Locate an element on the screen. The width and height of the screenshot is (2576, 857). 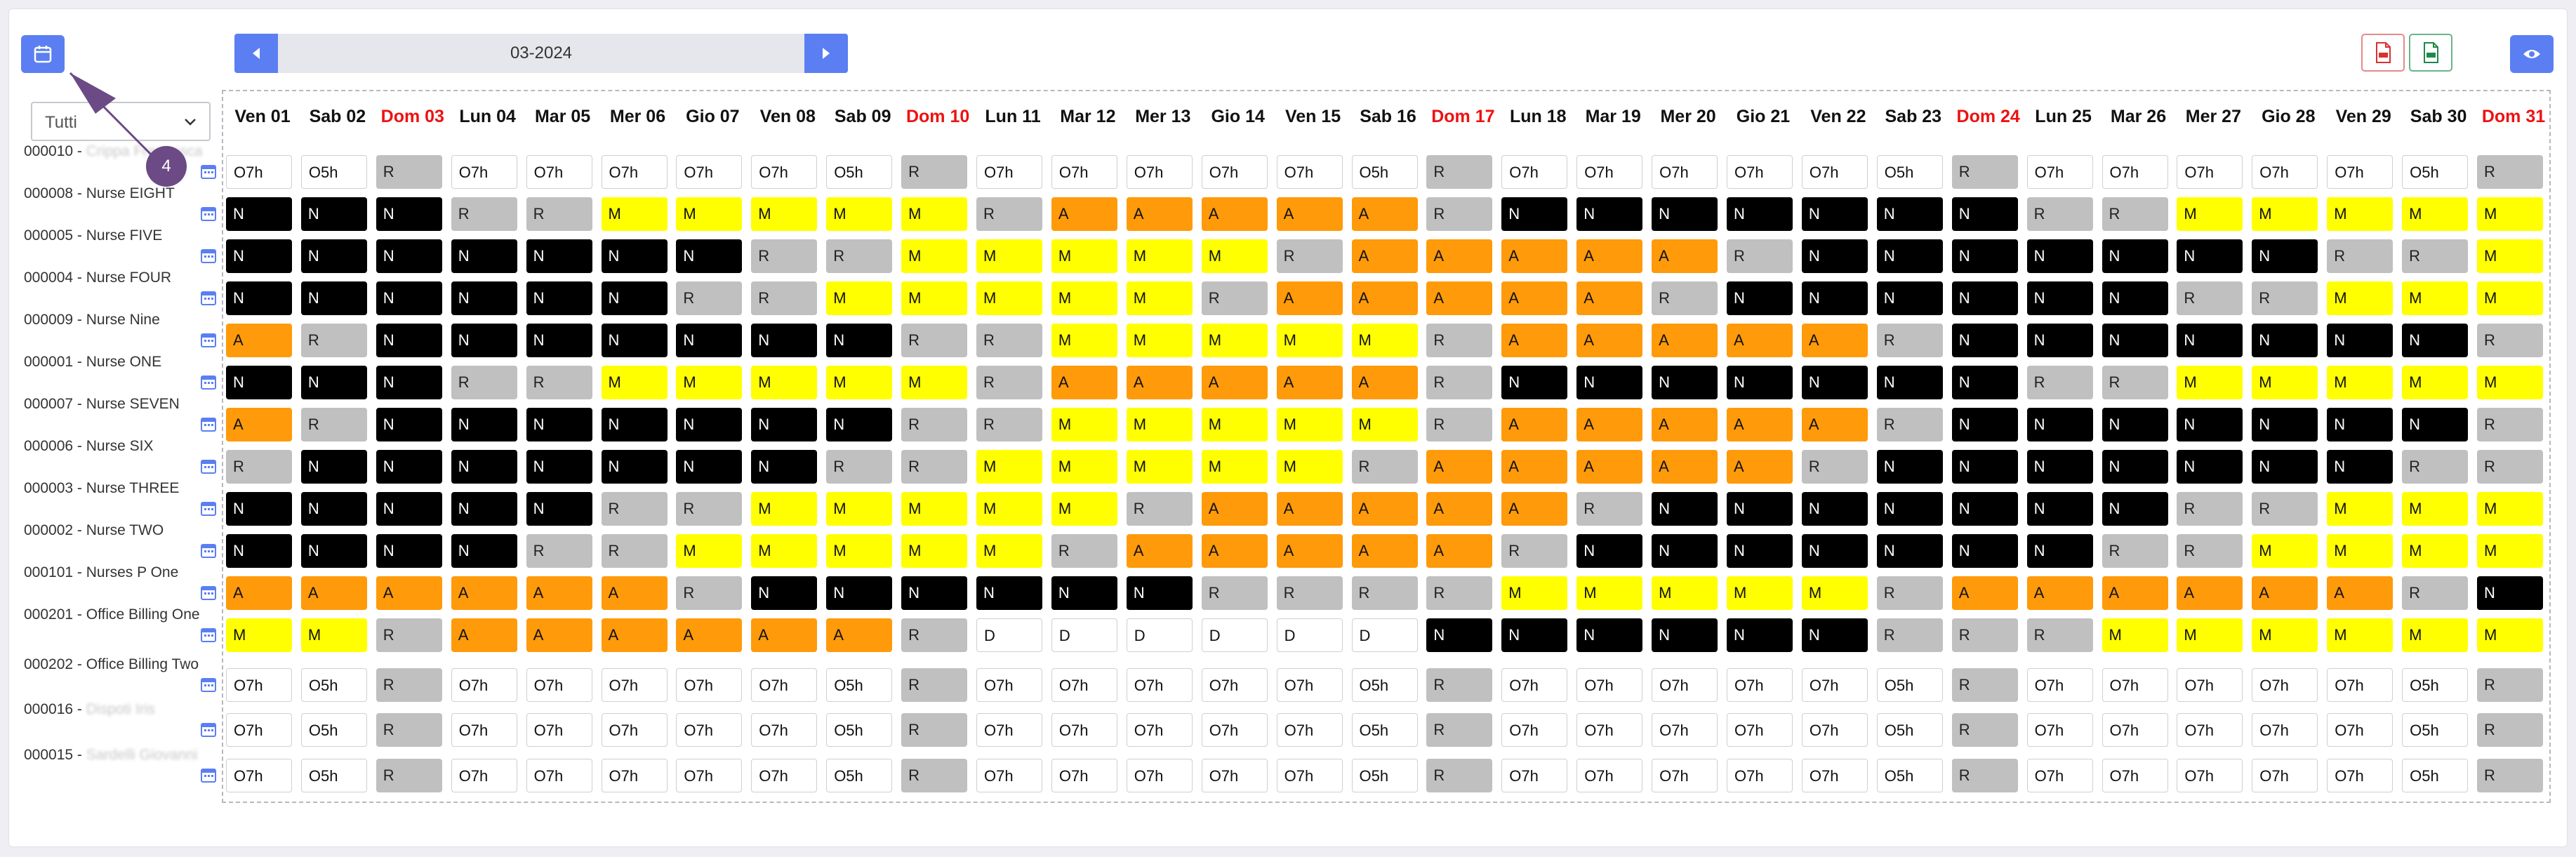
export-pdf-button is located at coordinates (2383, 53).